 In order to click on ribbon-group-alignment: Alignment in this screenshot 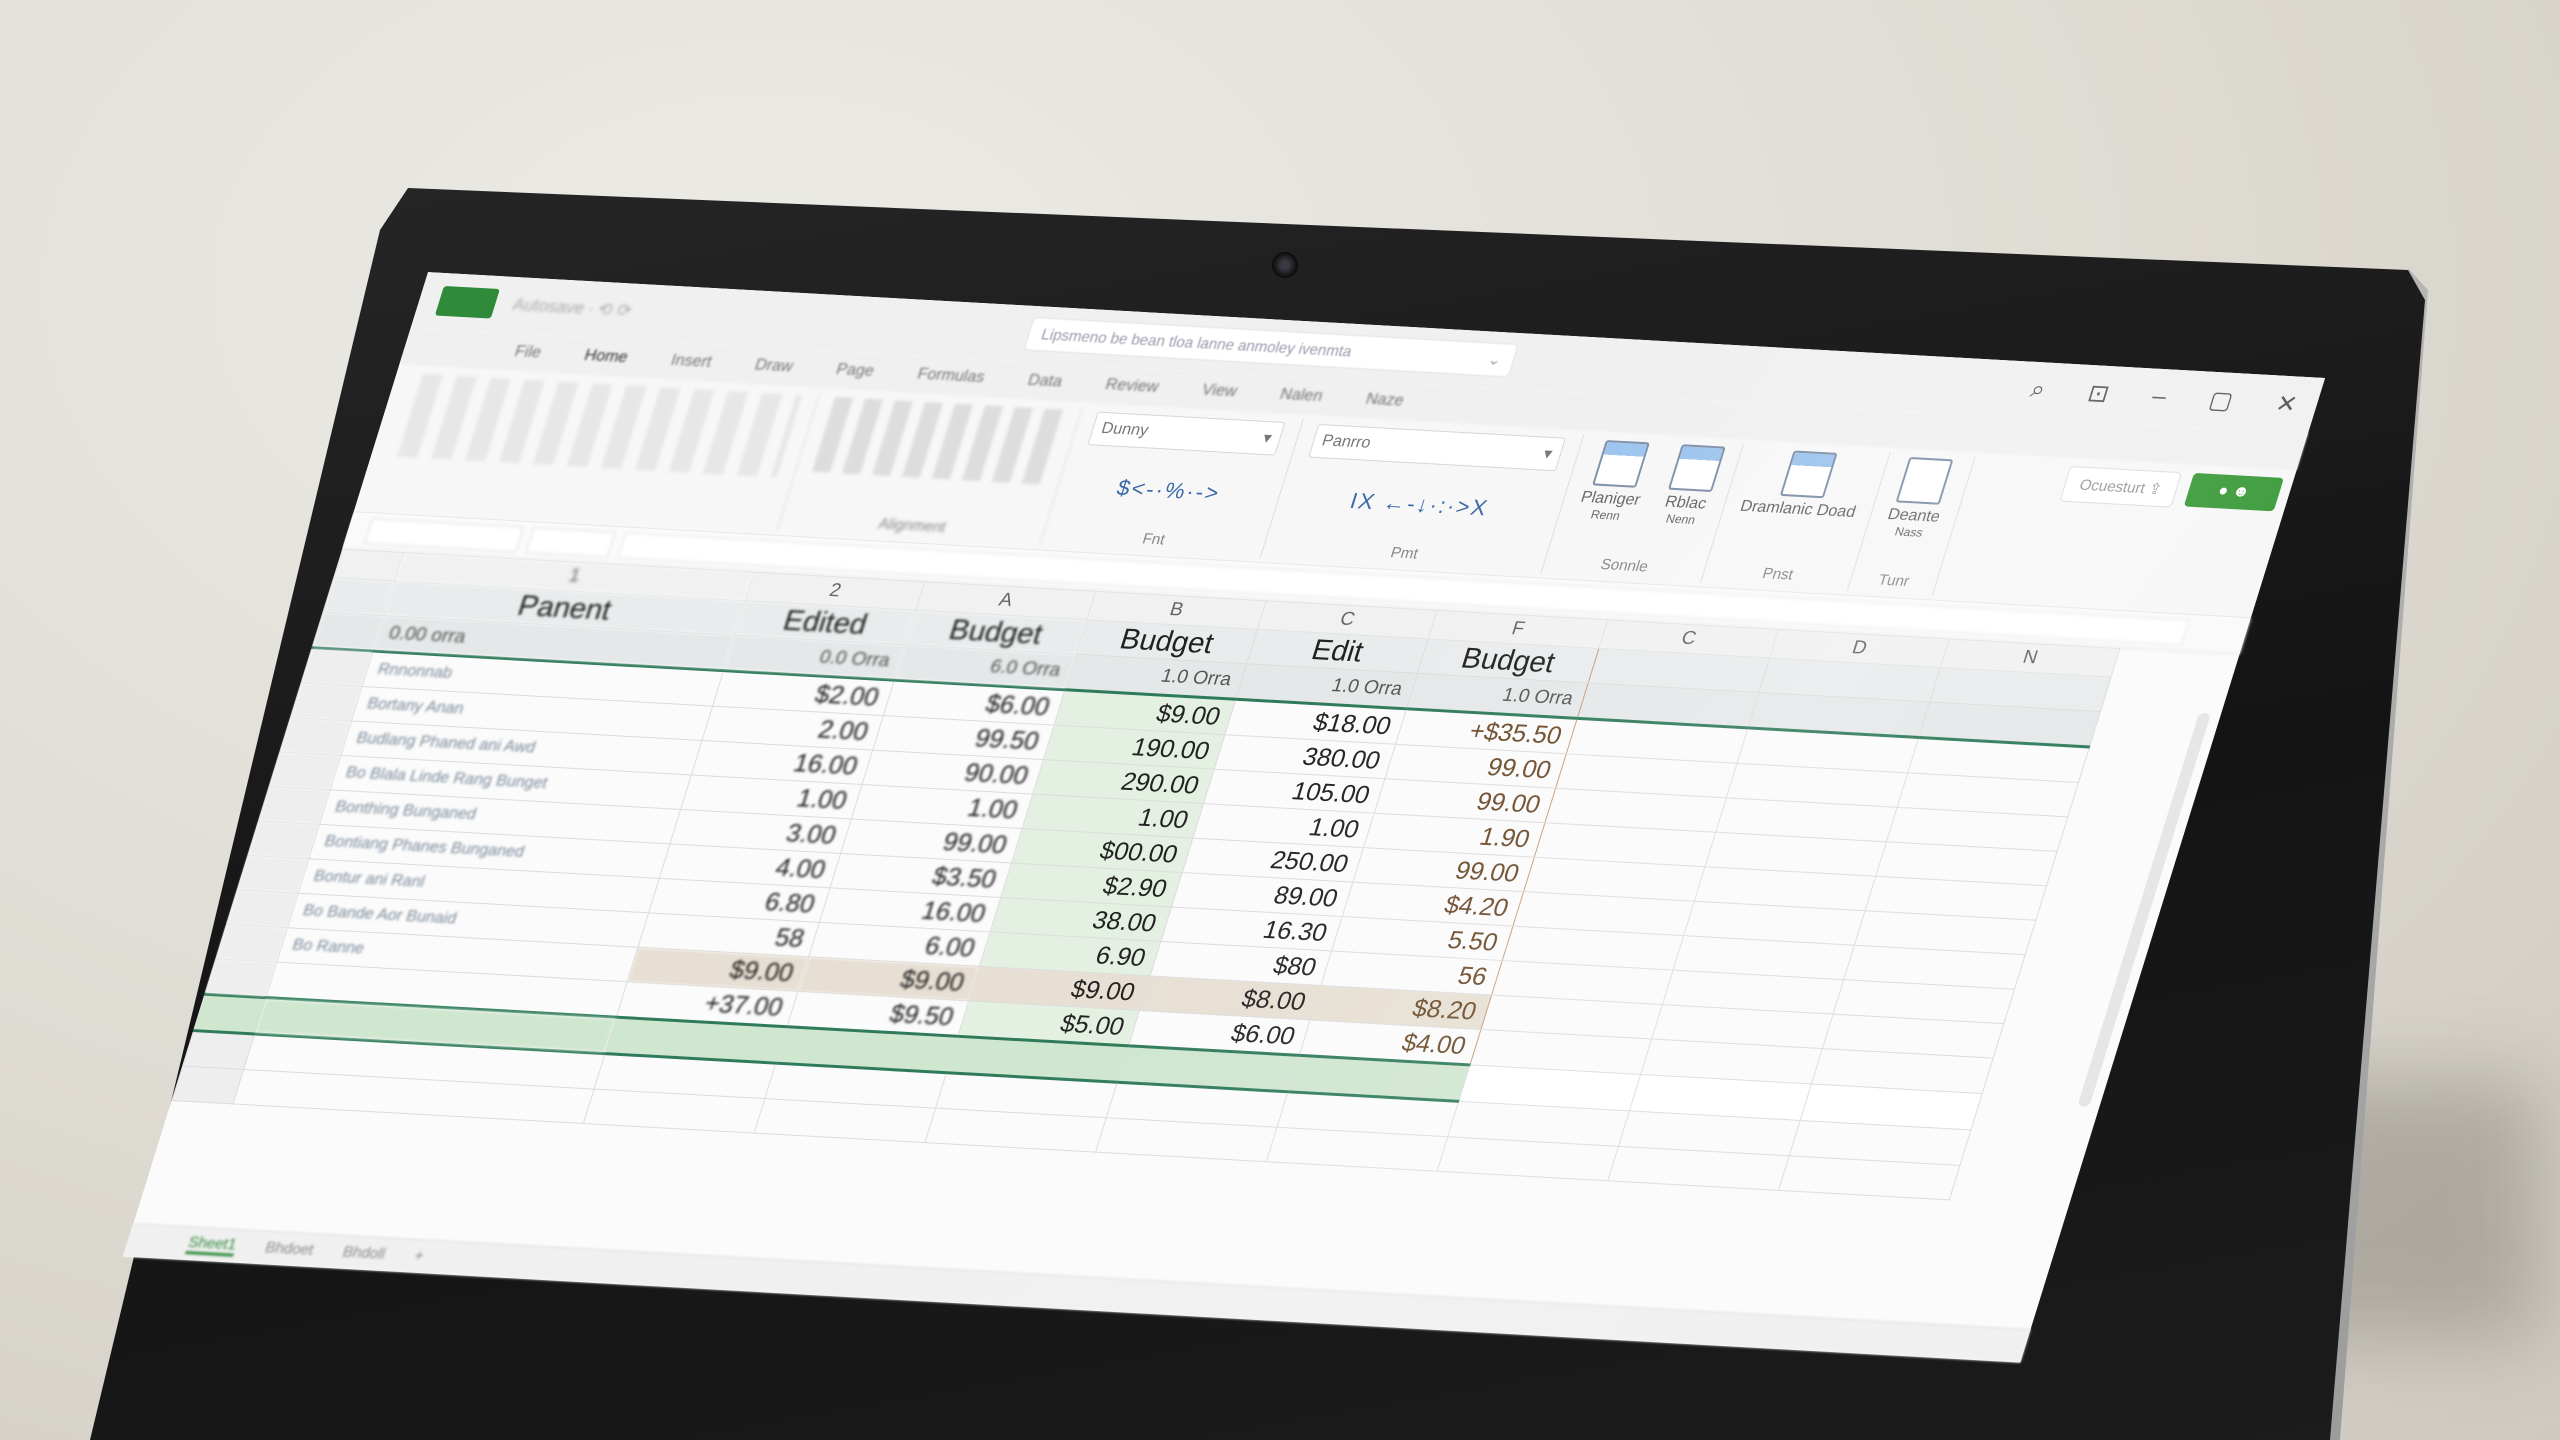, I will do `click(930, 469)`.